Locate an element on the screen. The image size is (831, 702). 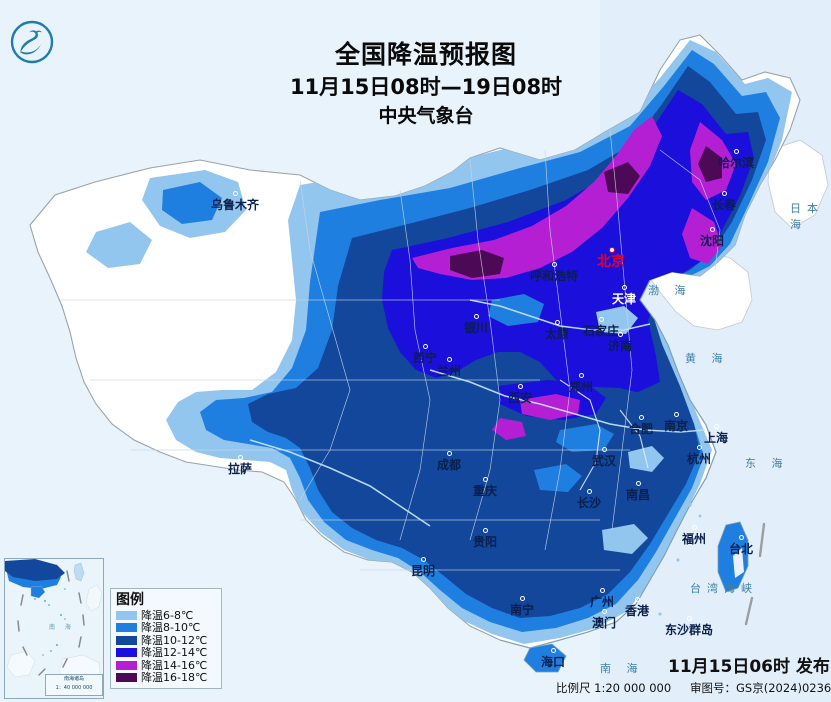
legend-item-4: 降温12-14℃ is located at coordinates (166, 653).